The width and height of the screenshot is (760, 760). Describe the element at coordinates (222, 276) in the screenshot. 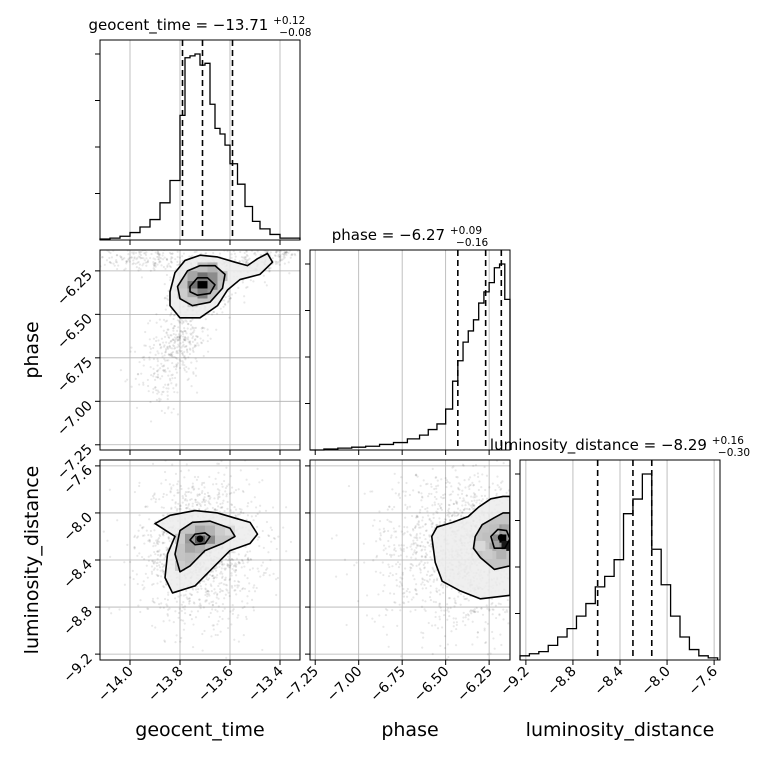

I see `density-cell` at that location.